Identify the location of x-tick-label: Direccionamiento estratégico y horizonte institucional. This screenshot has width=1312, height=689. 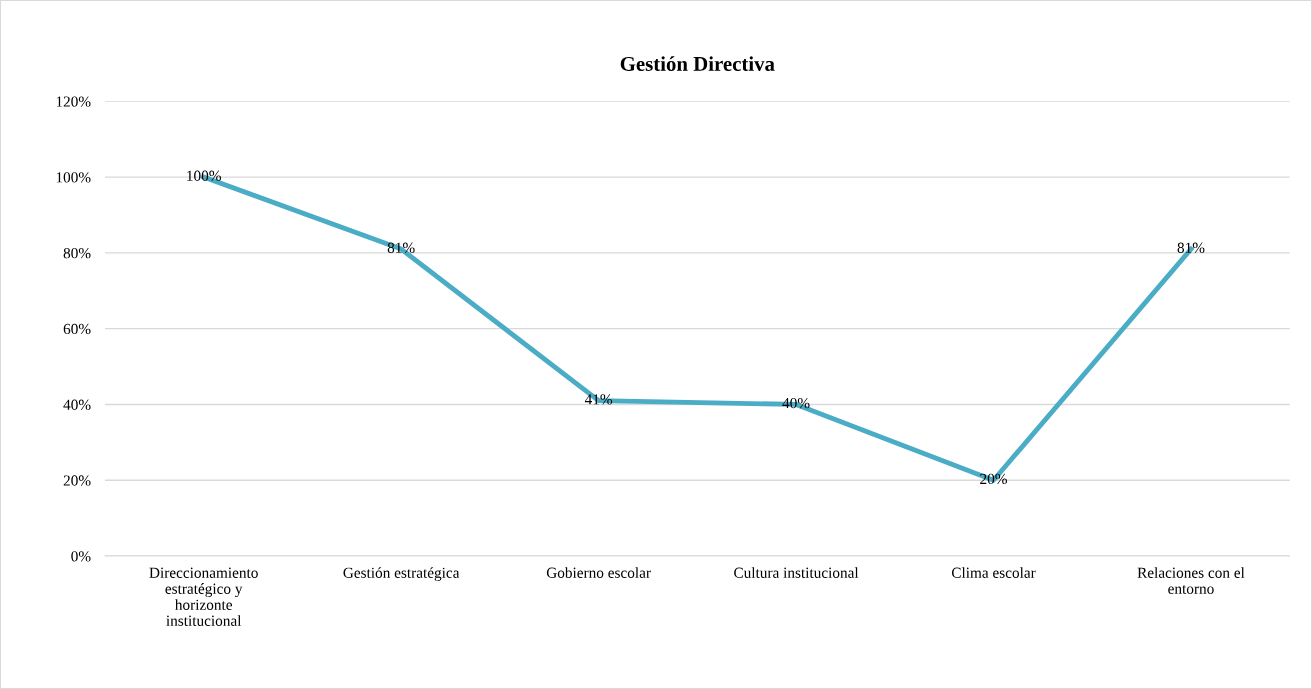
(203, 596).